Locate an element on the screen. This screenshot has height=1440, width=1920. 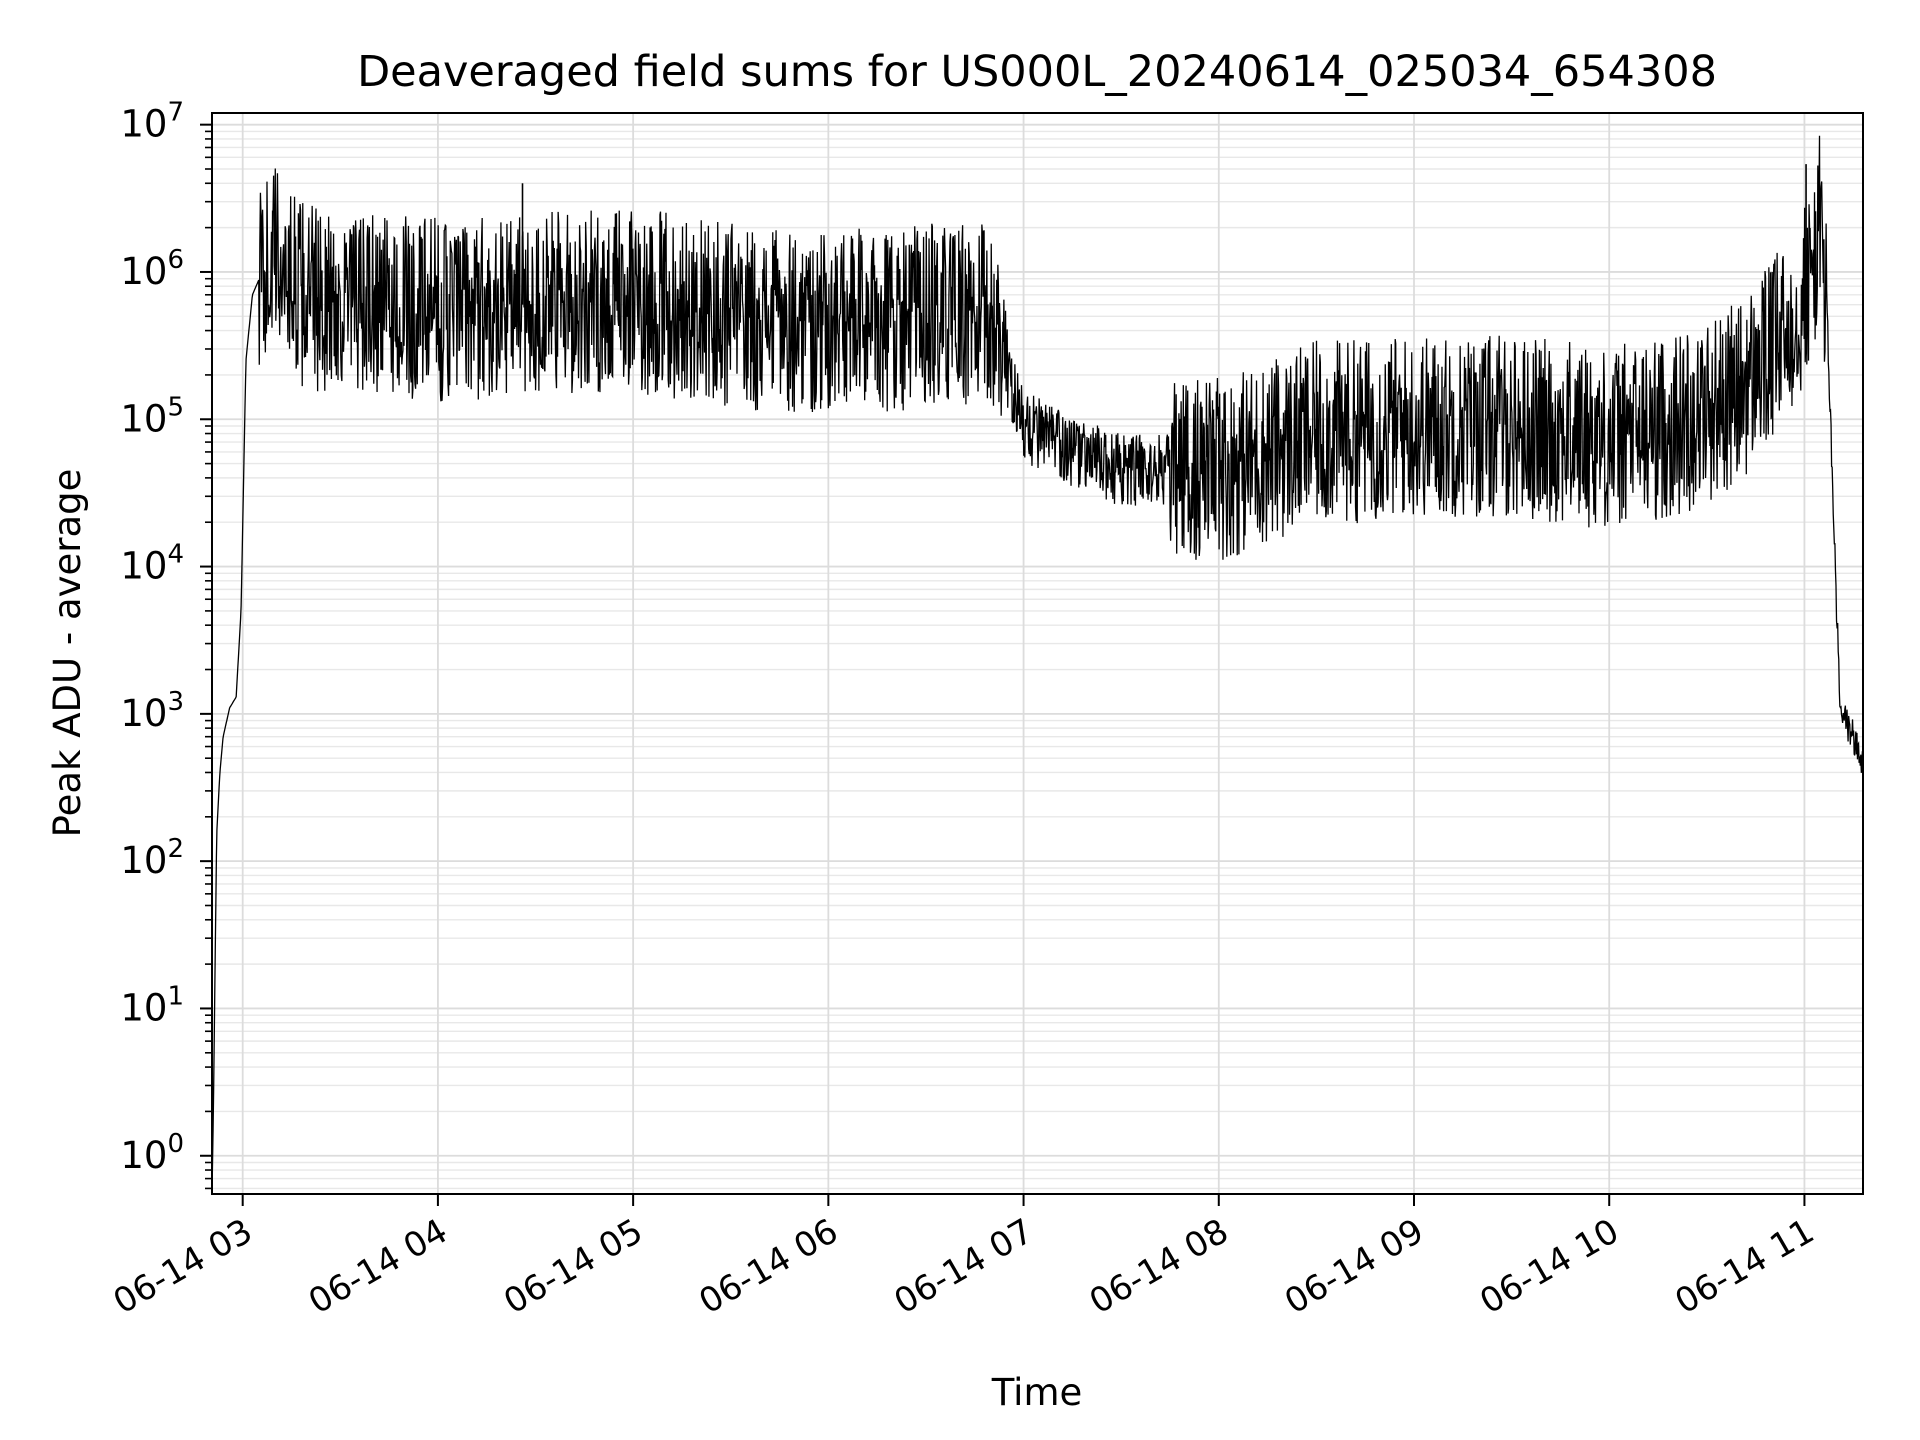
y-axis-label: Peak ADU - average is located at coordinates (67, 653).